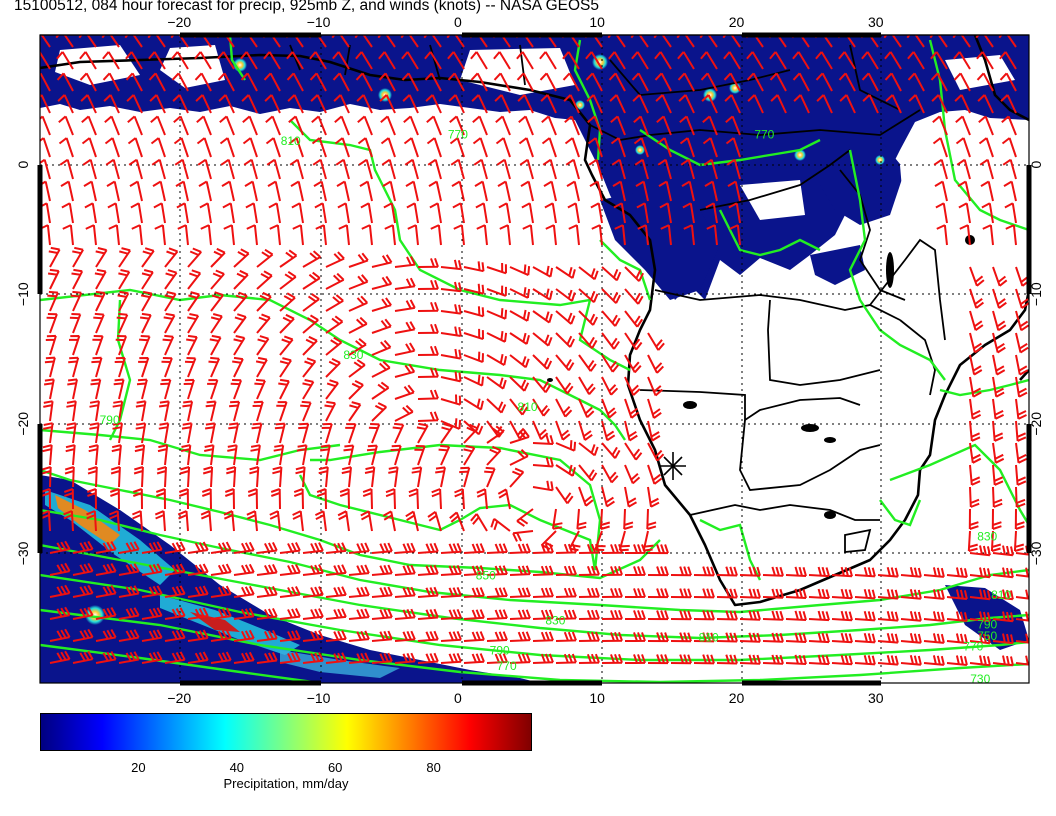 The image size is (1056, 816). Describe the element at coordinates (138, 767) in the screenshot. I see `colorbar-tick-label: 20` at that location.